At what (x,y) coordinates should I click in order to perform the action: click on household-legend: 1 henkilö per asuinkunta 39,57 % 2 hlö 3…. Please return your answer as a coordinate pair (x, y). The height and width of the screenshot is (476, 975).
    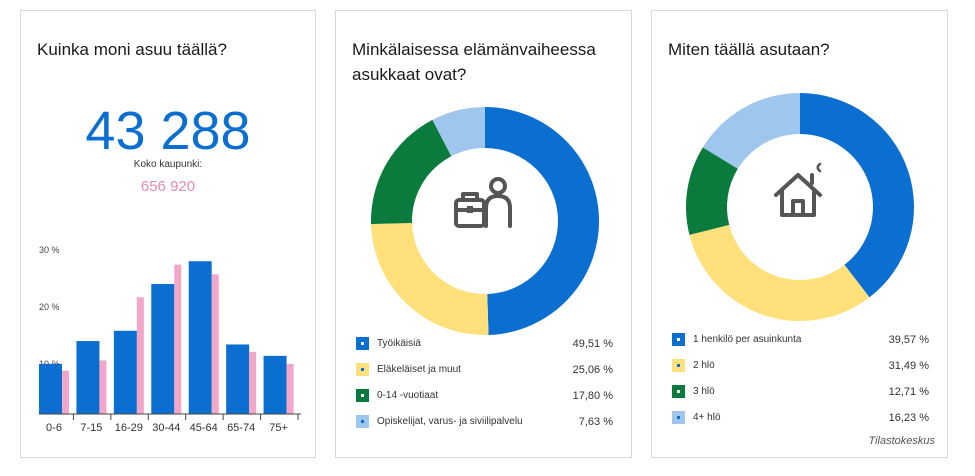
    Looking at the image, I should click on (800, 381).